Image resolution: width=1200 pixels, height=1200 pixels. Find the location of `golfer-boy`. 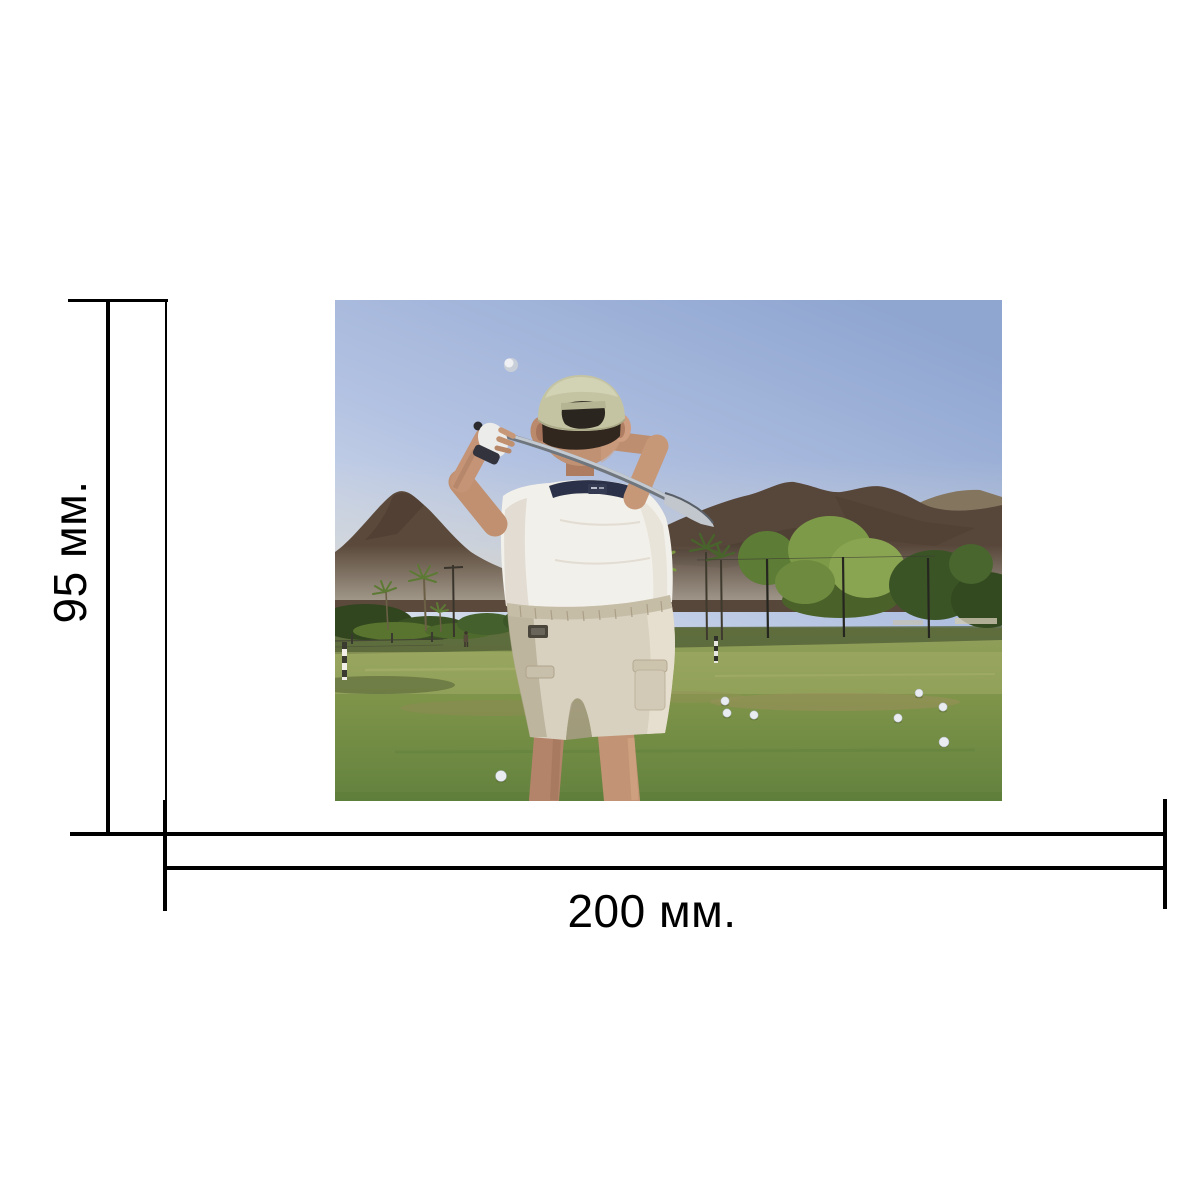

golfer-boy is located at coordinates (581, 588).